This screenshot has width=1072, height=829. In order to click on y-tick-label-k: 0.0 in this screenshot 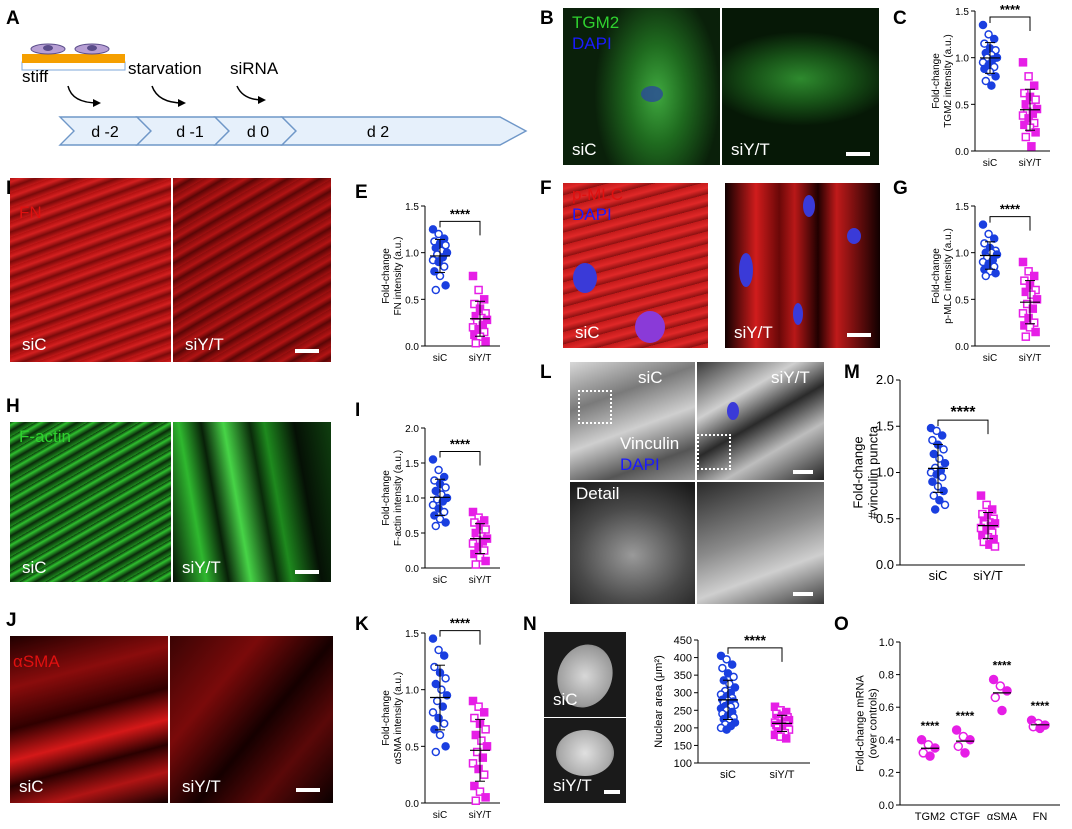, I will do `click(412, 804)`.